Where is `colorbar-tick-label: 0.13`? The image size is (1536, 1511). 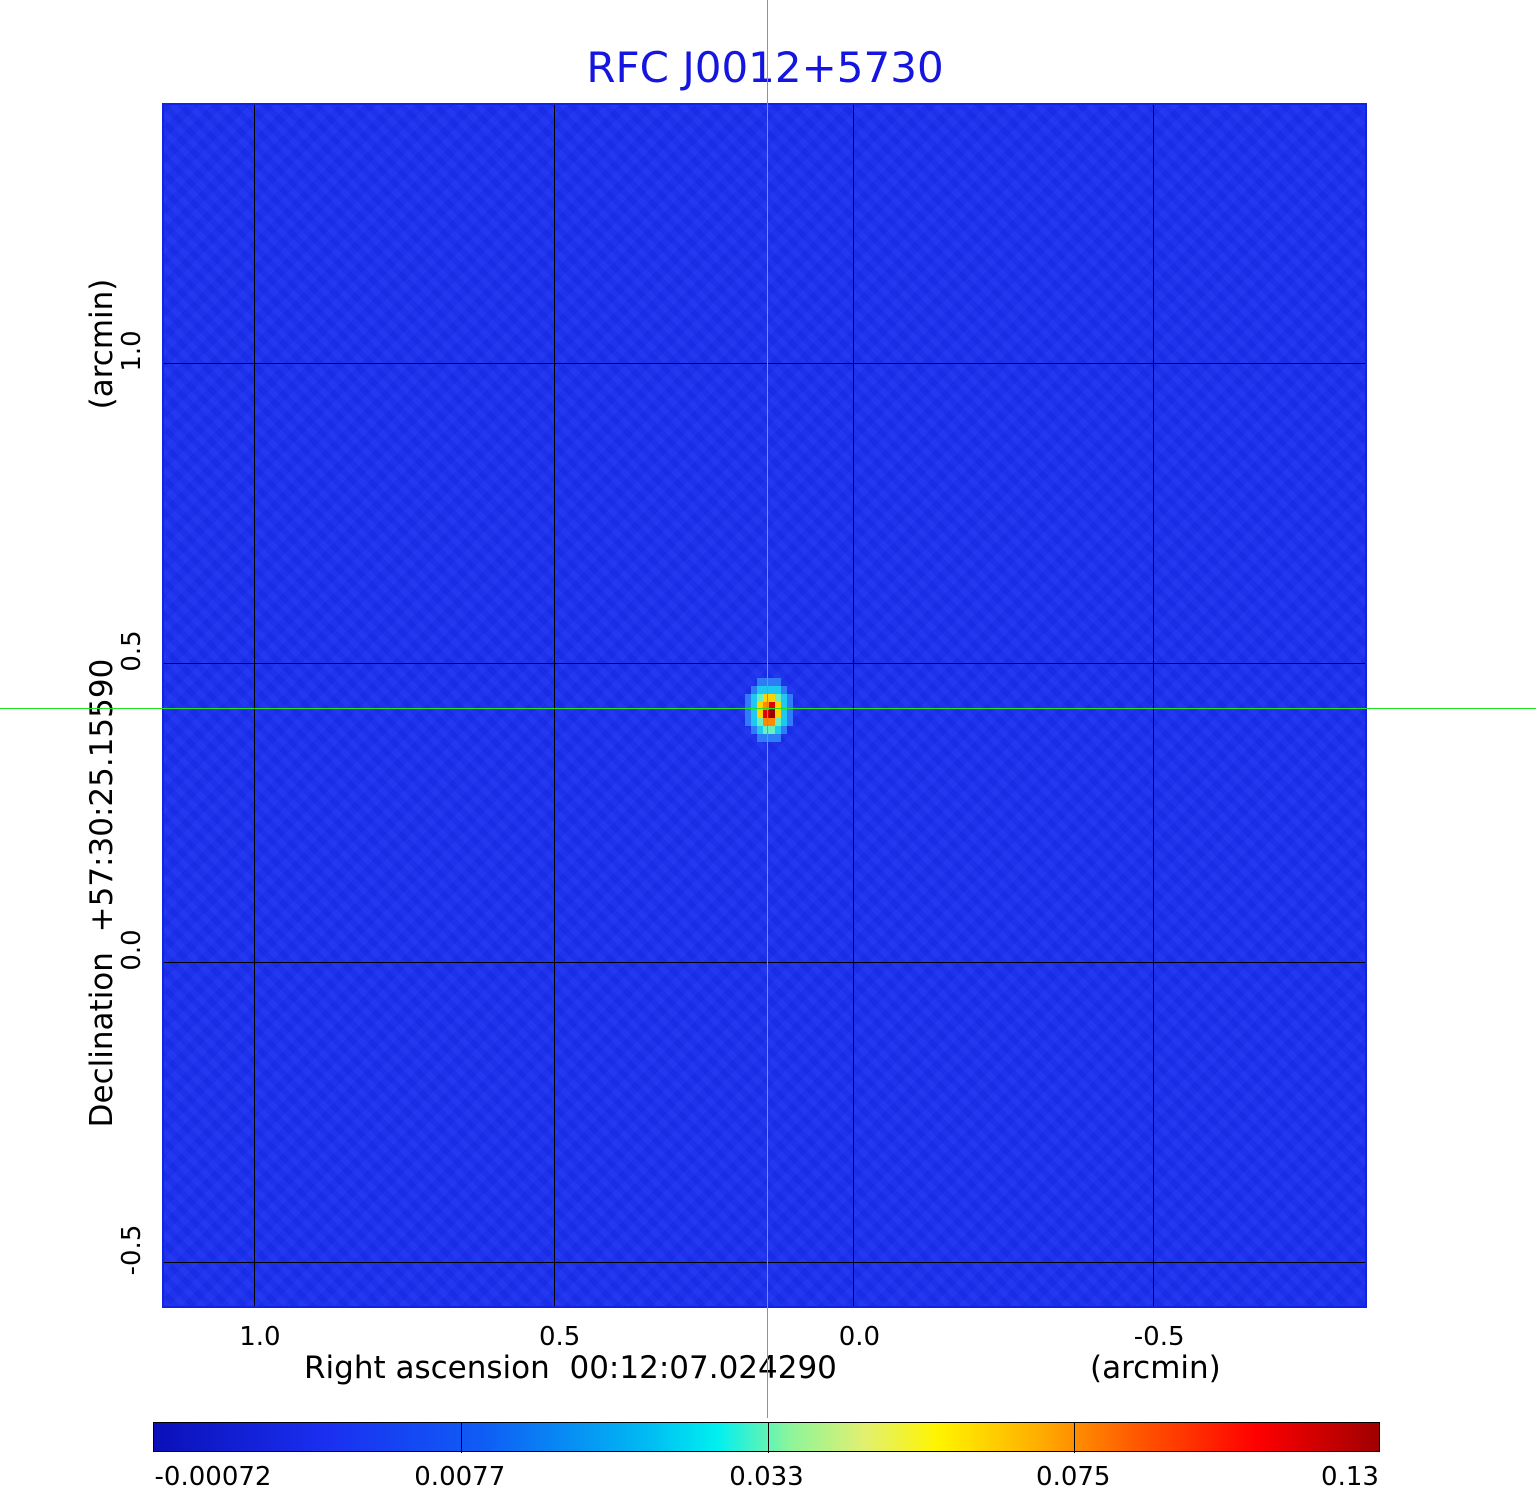 colorbar-tick-label: 0.13 is located at coordinates (1350, 1477).